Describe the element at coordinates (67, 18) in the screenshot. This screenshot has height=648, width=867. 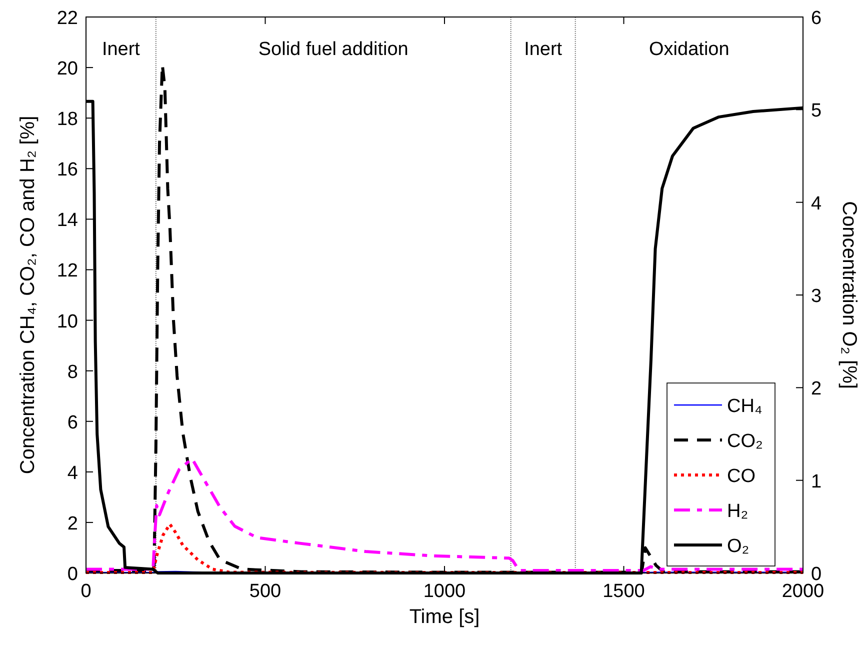
I see `y-tick-label: 22` at that location.